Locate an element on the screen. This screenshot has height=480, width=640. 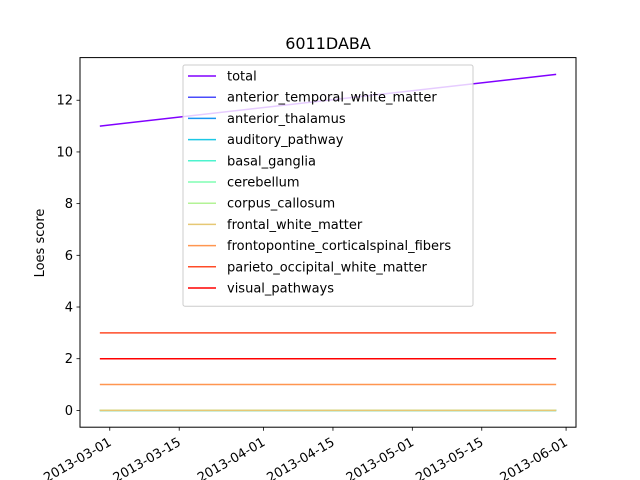
y-axis: 0 2 4 6 8 10 12 is located at coordinates (68, 256).